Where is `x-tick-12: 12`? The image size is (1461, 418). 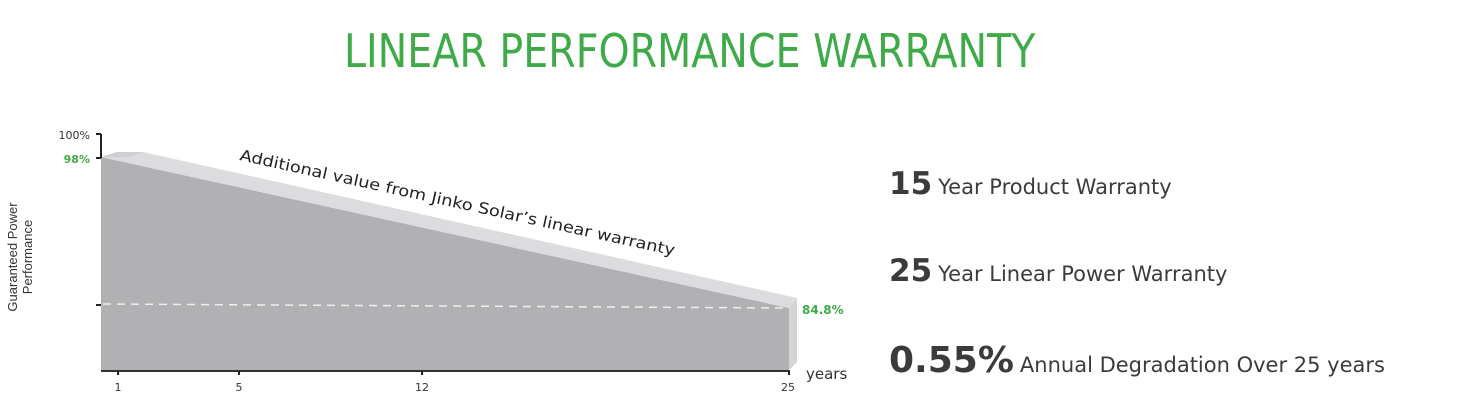 x-tick-12: 12 is located at coordinates (422, 387).